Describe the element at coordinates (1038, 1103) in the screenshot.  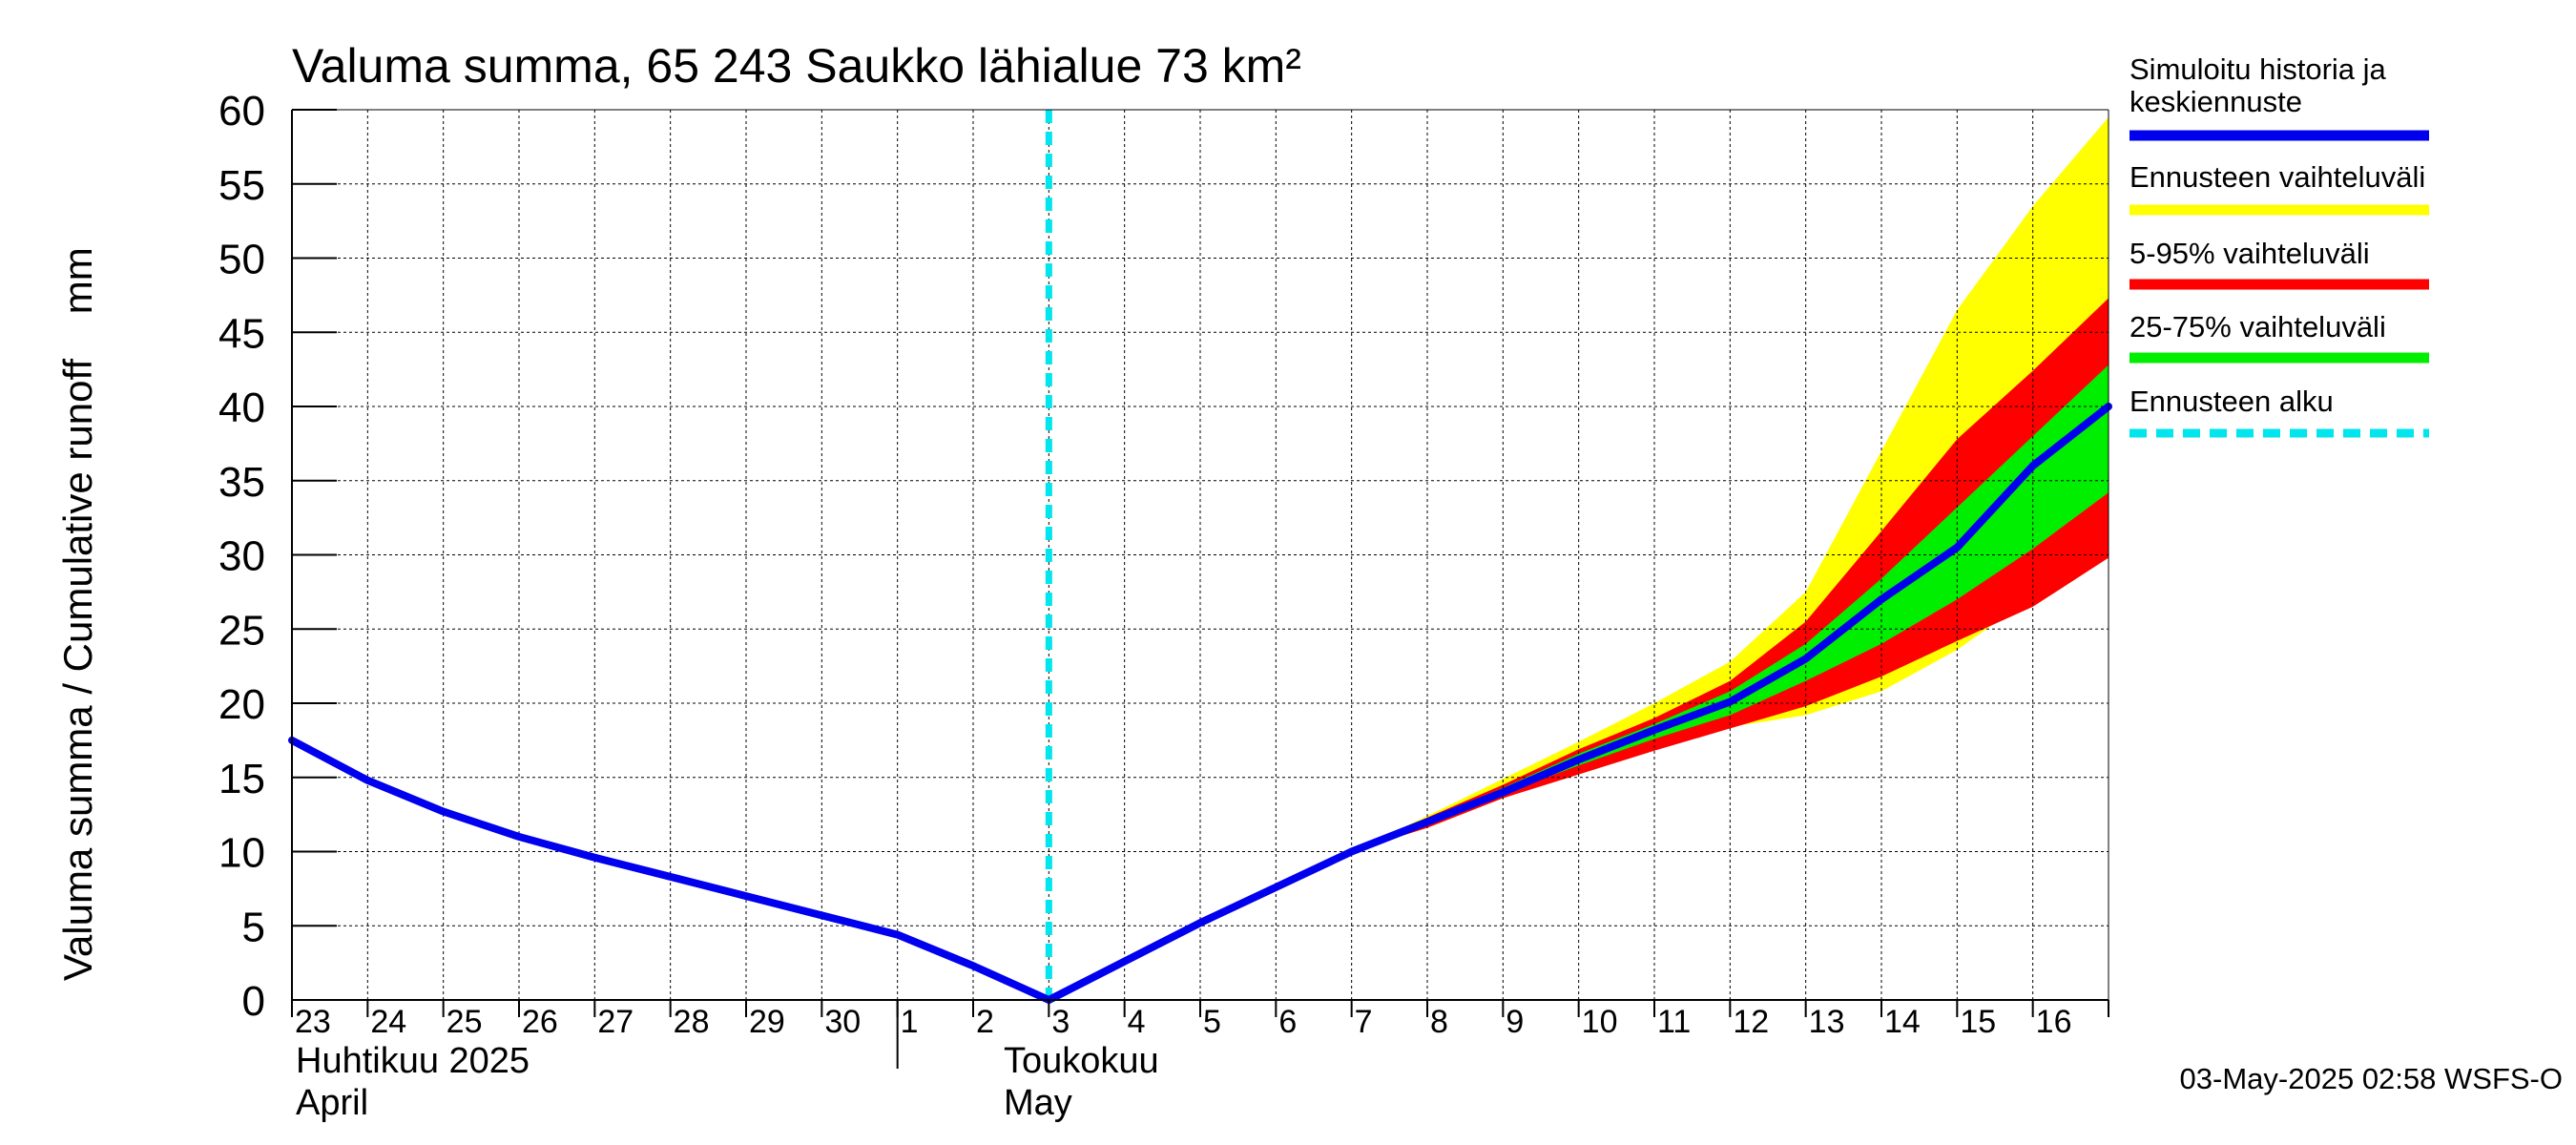
I see `month-sublabel-1: May` at that location.